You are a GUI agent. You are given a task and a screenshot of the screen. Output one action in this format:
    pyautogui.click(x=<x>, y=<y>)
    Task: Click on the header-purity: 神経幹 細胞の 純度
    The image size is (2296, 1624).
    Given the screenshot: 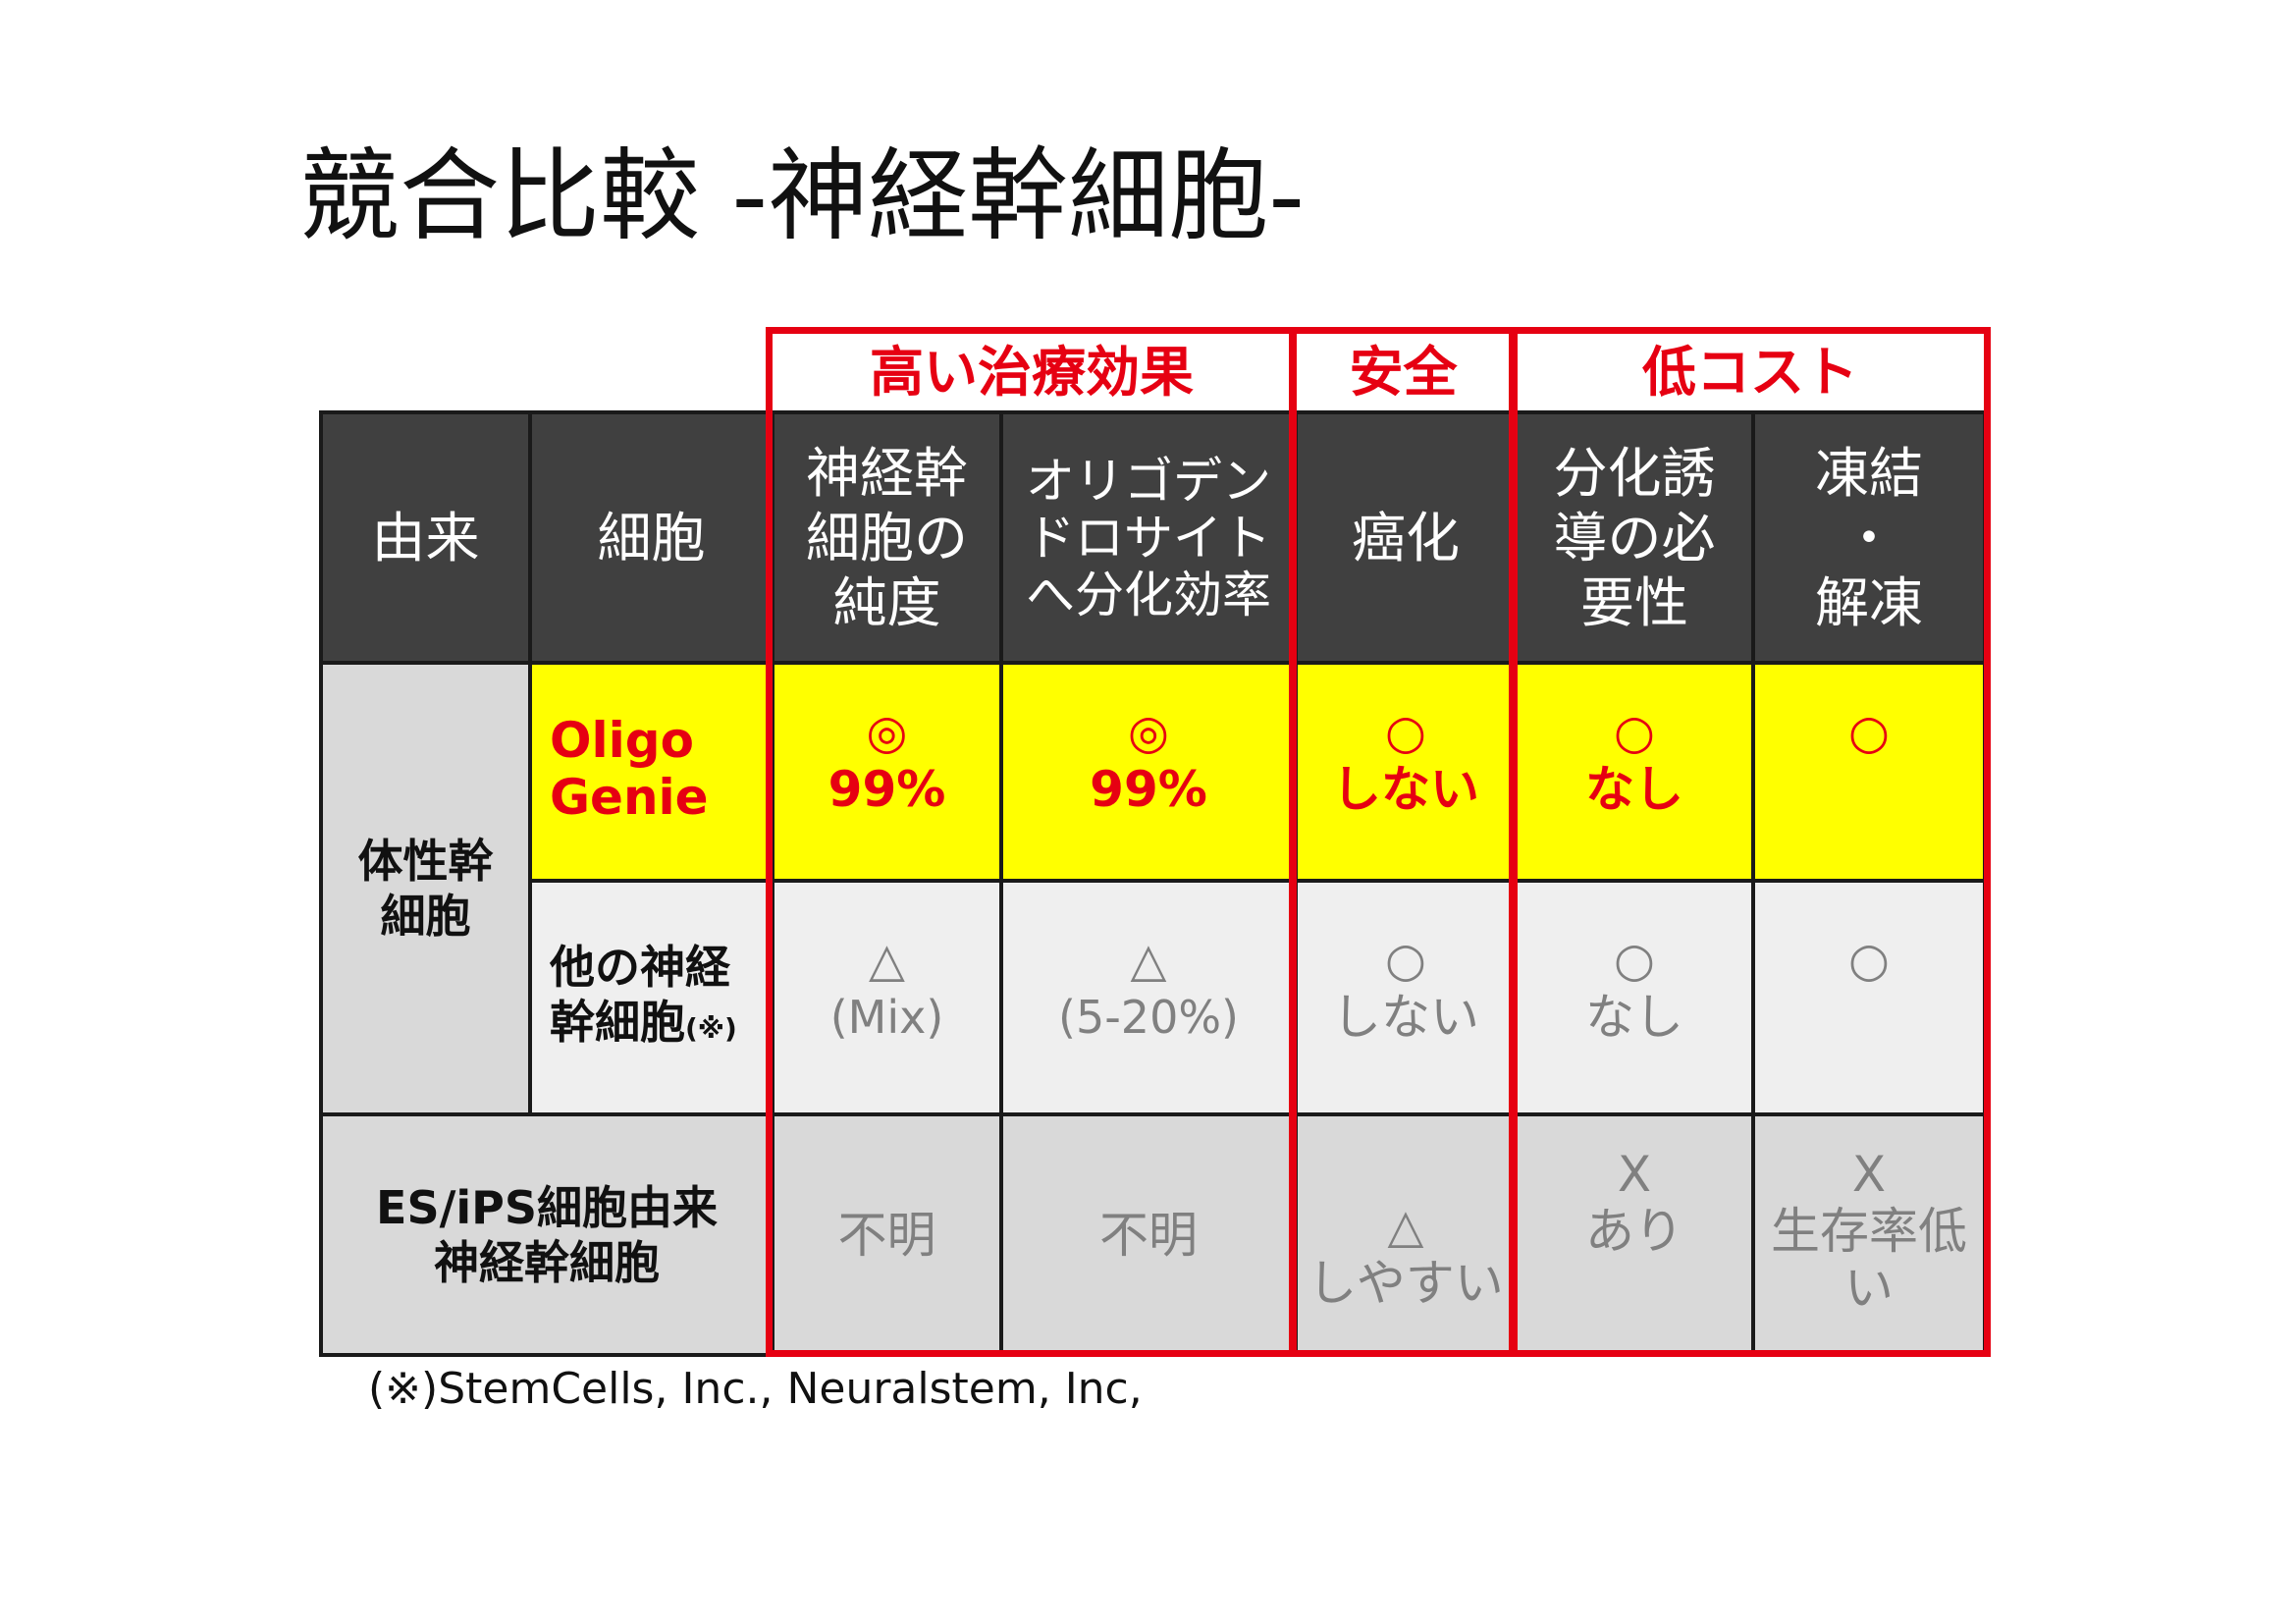 What is the action you would take?
    pyautogui.click(x=887, y=537)
    